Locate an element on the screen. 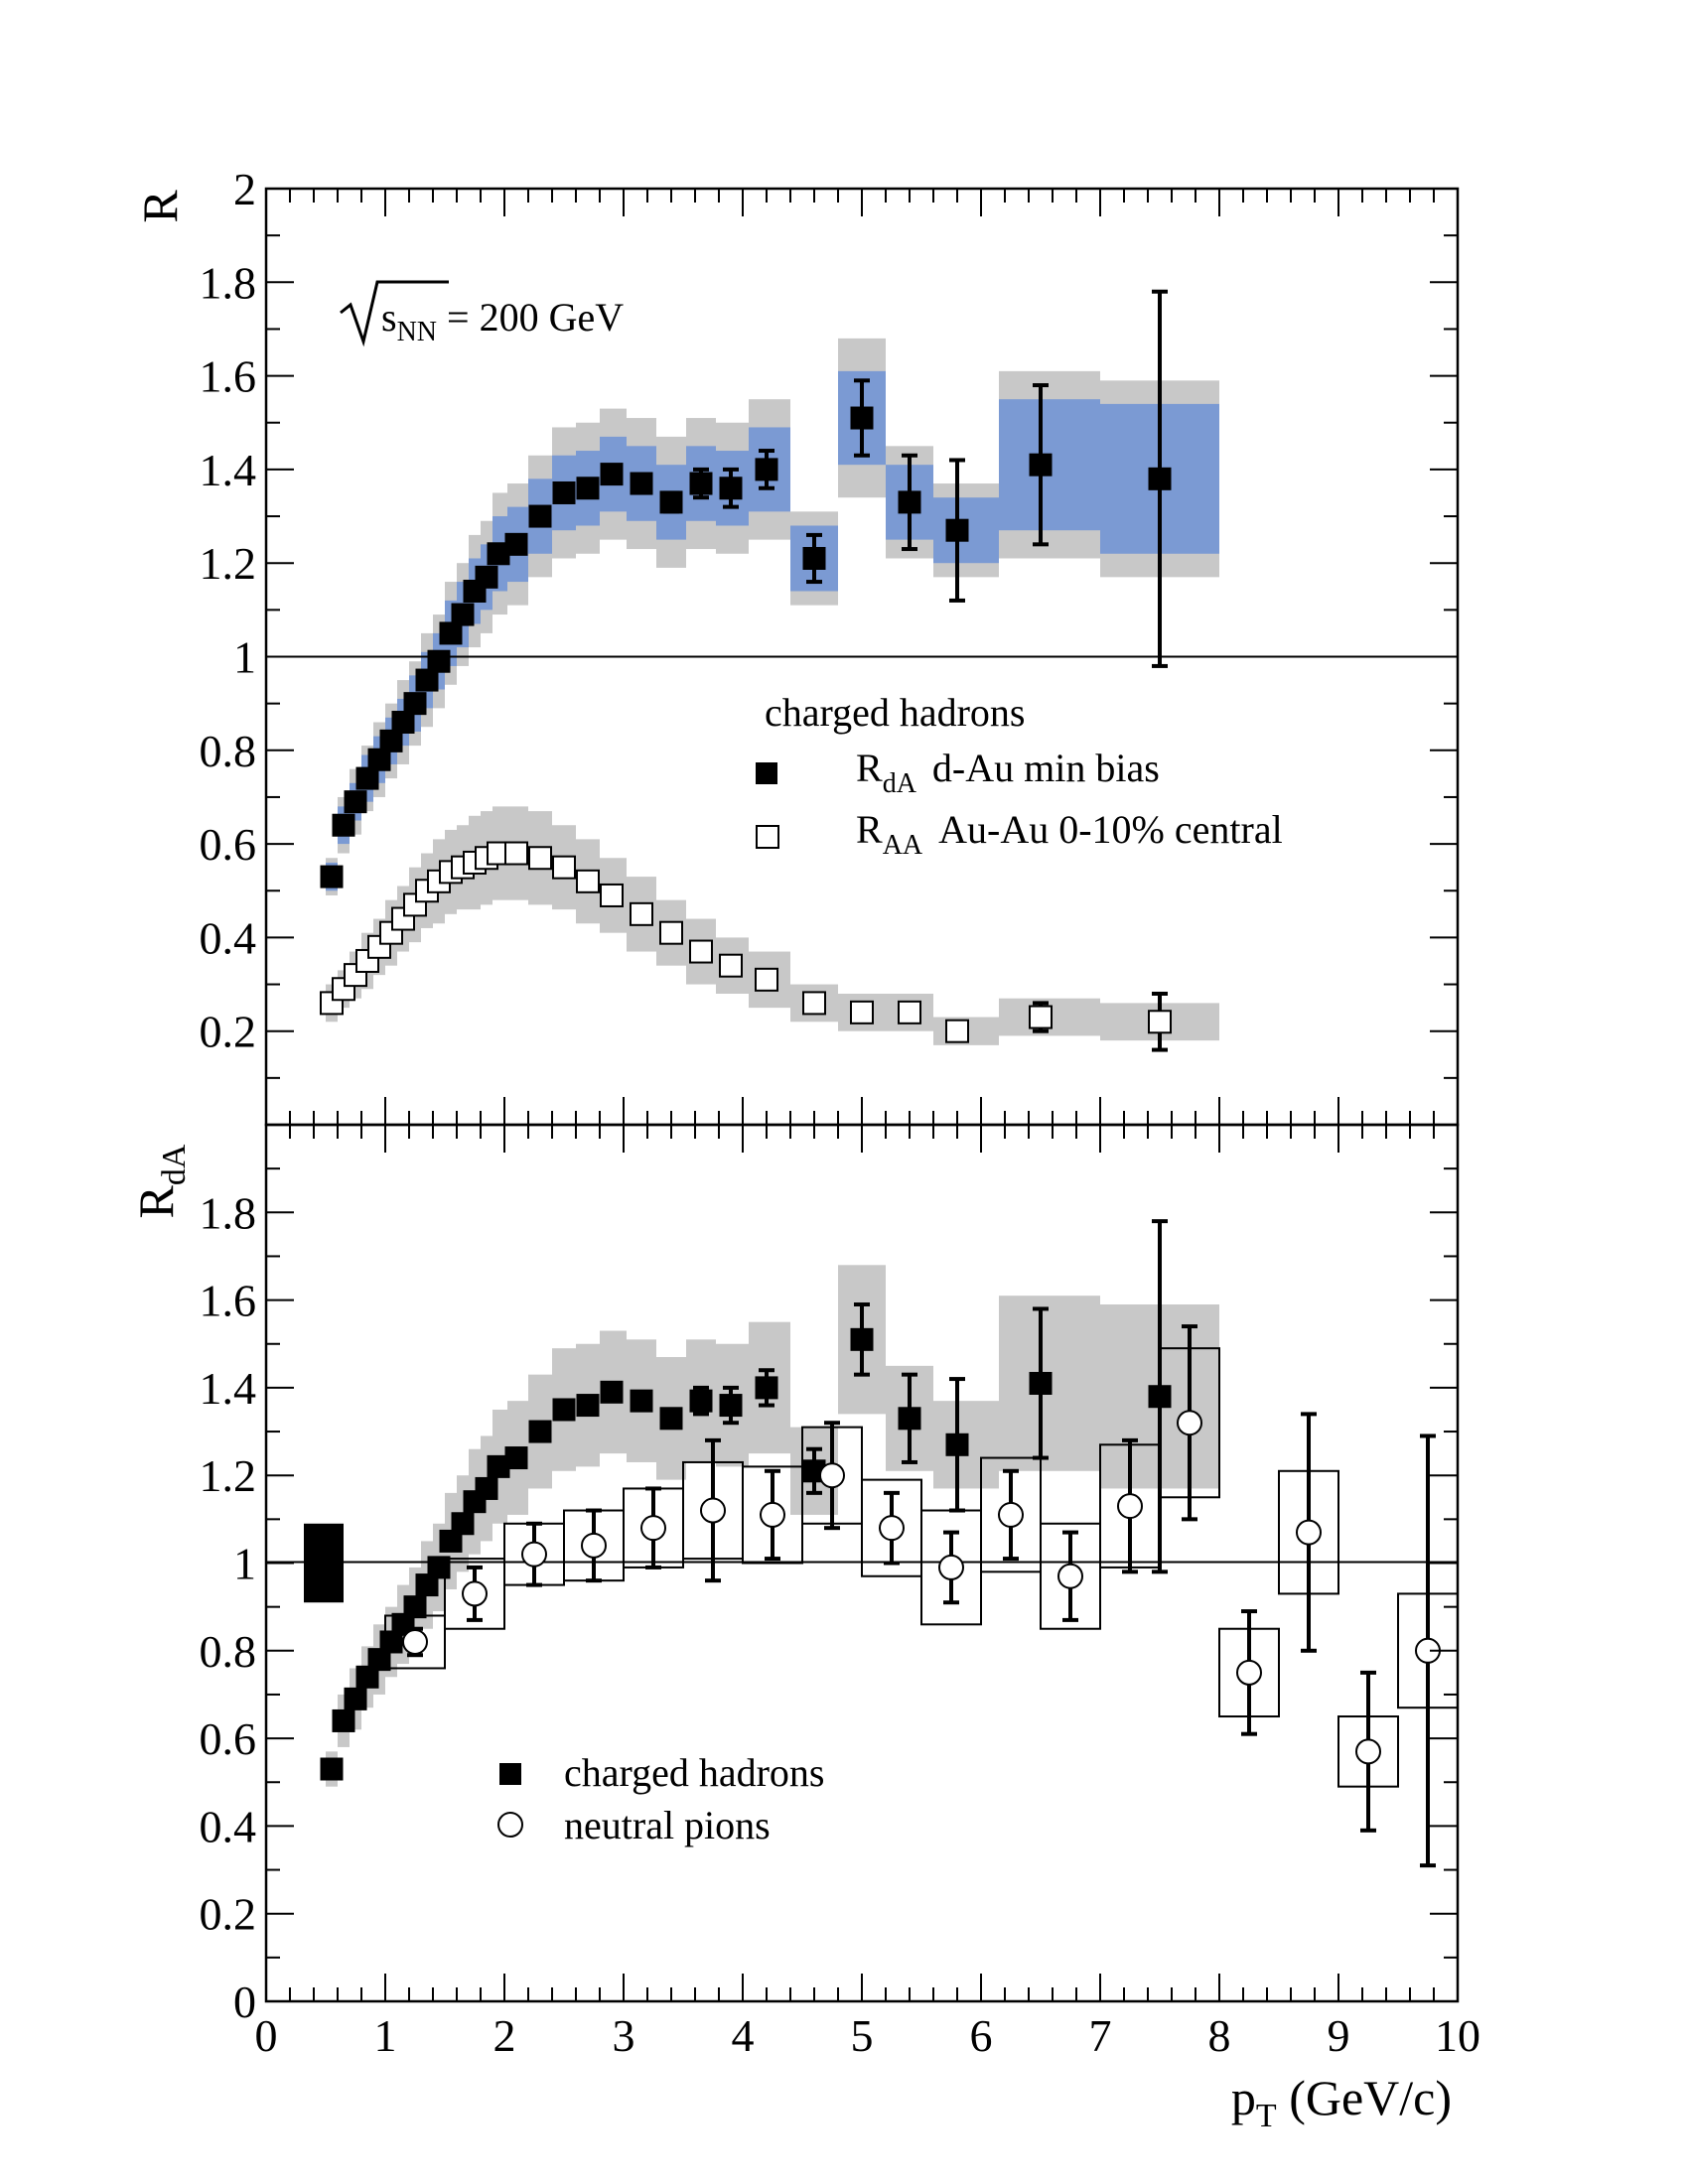 The height and width of the screenshot is (2184, 1688). svg-text: sNN = 200 GeV is located at coordinates (502, 321).